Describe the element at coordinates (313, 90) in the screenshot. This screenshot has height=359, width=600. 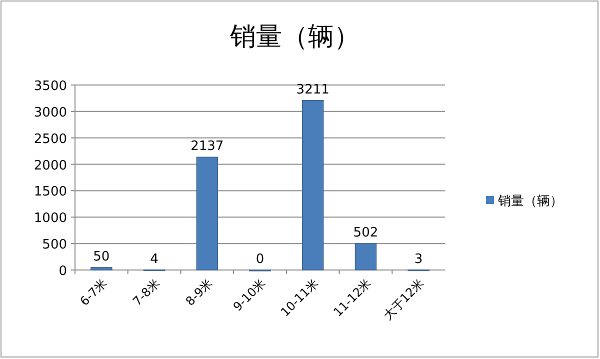
I see `data-label: 3211` at that location.